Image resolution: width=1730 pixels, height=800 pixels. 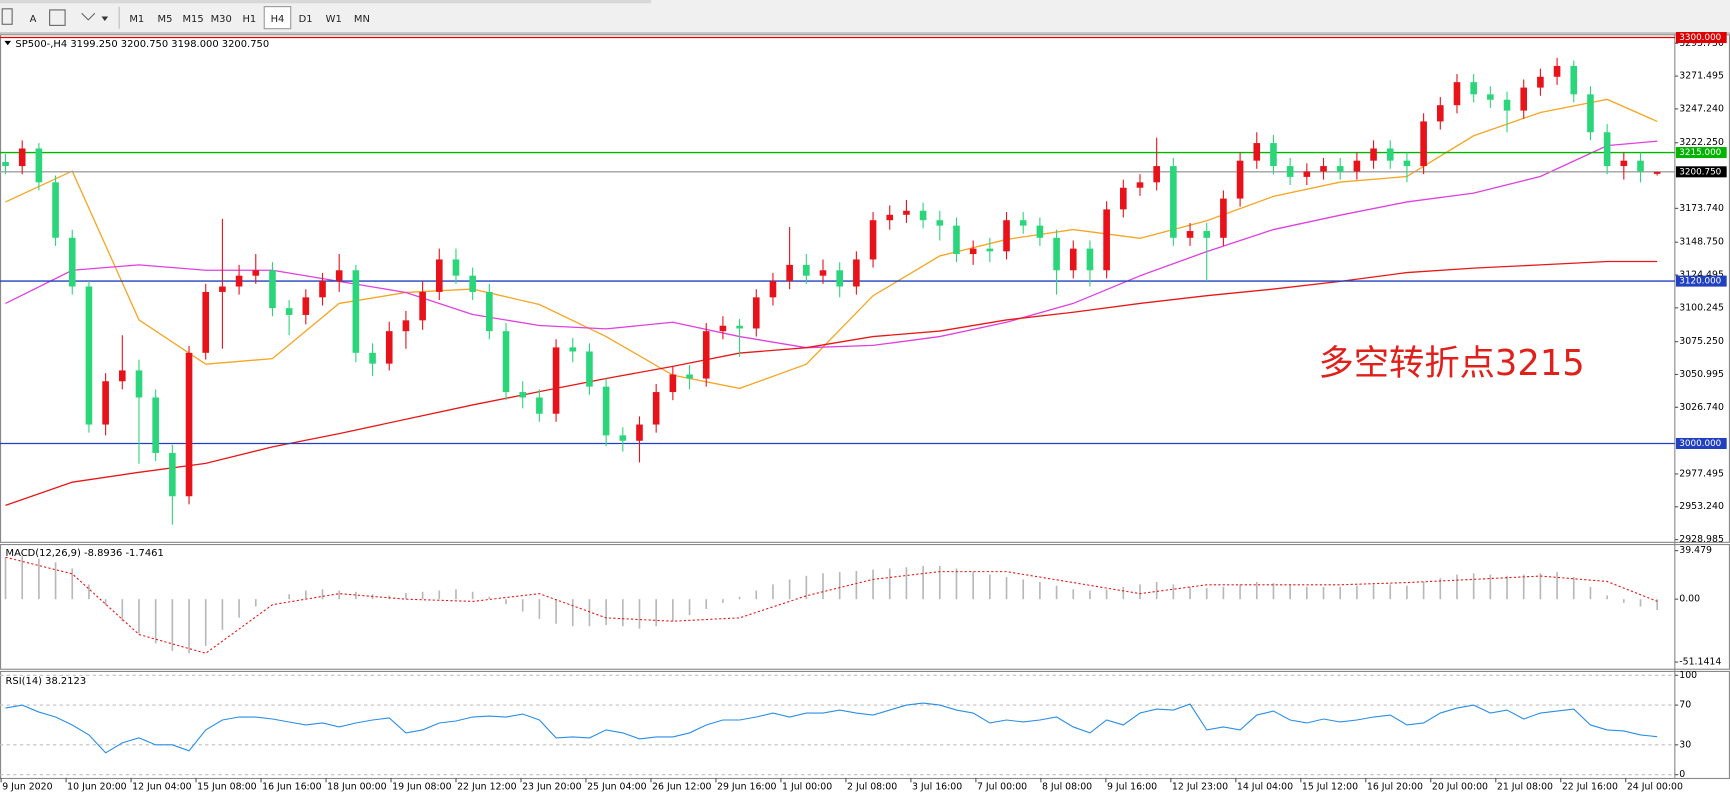 What do you see at coordinates (46, 681) in the screenshot?
I see `rsi-title: RSI(14) 38.2123` at bounding box center [46, 681].